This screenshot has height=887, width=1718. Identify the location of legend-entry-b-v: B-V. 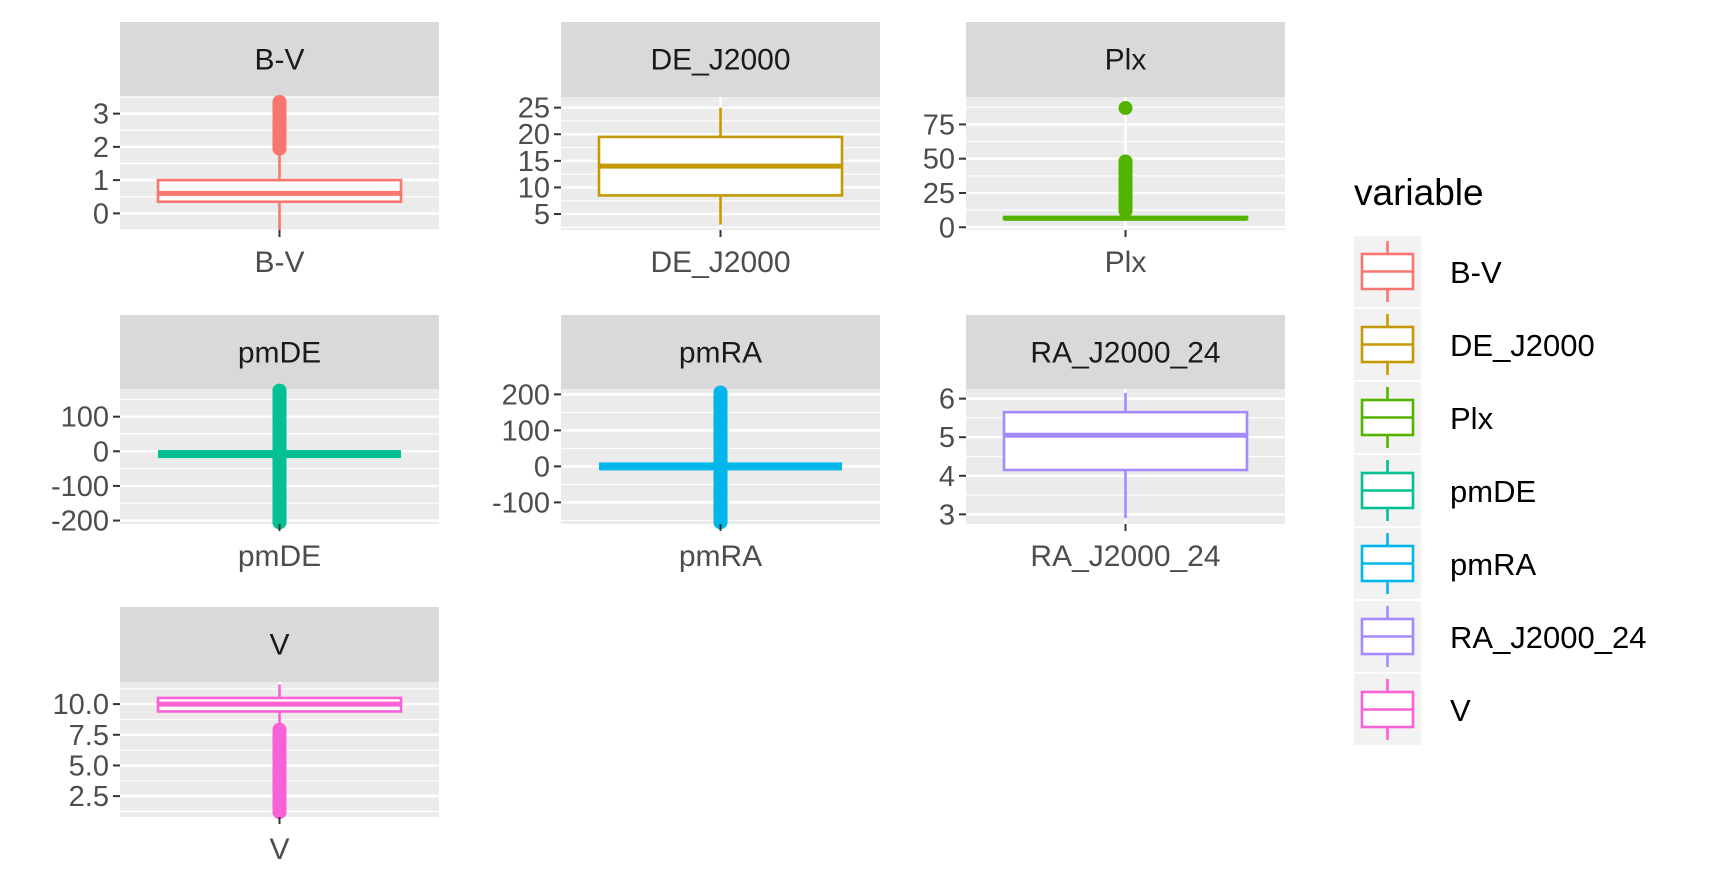
(1428, 271).